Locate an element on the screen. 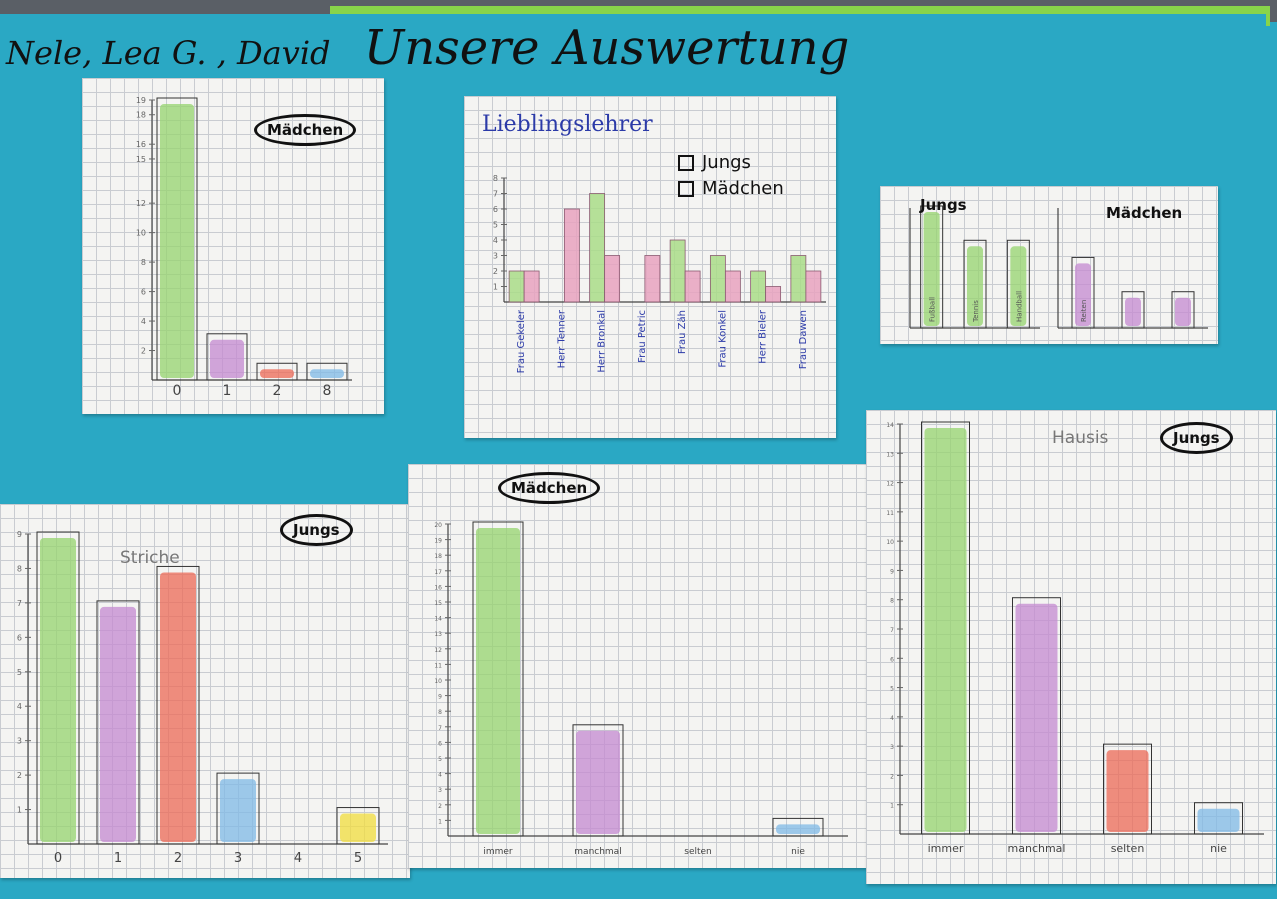 Image resolution: width=1277 pixels, height=899 pixels. c5-y-tick-label: 1 is located at coordinates (440, 821).